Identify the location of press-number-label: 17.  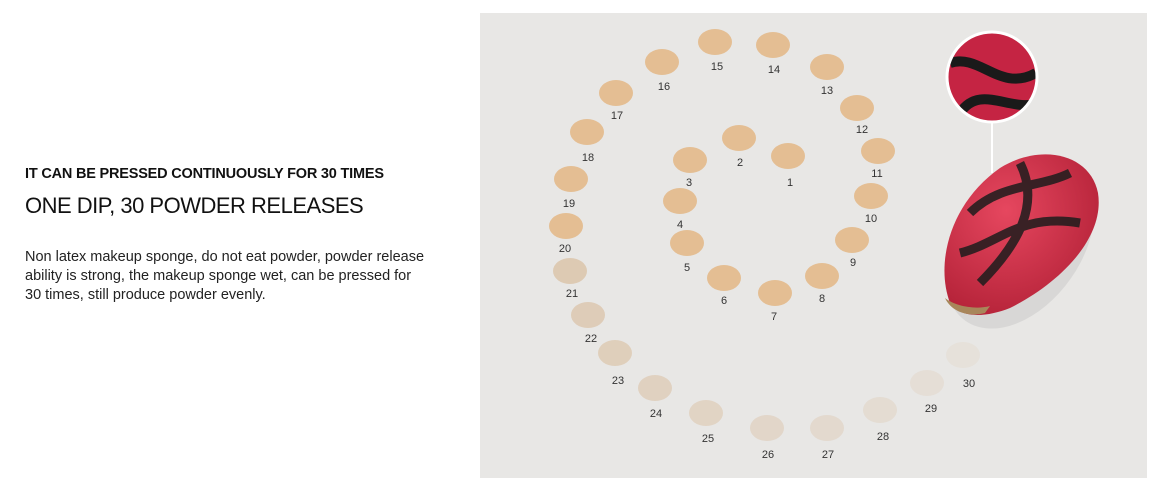
(617, 116).